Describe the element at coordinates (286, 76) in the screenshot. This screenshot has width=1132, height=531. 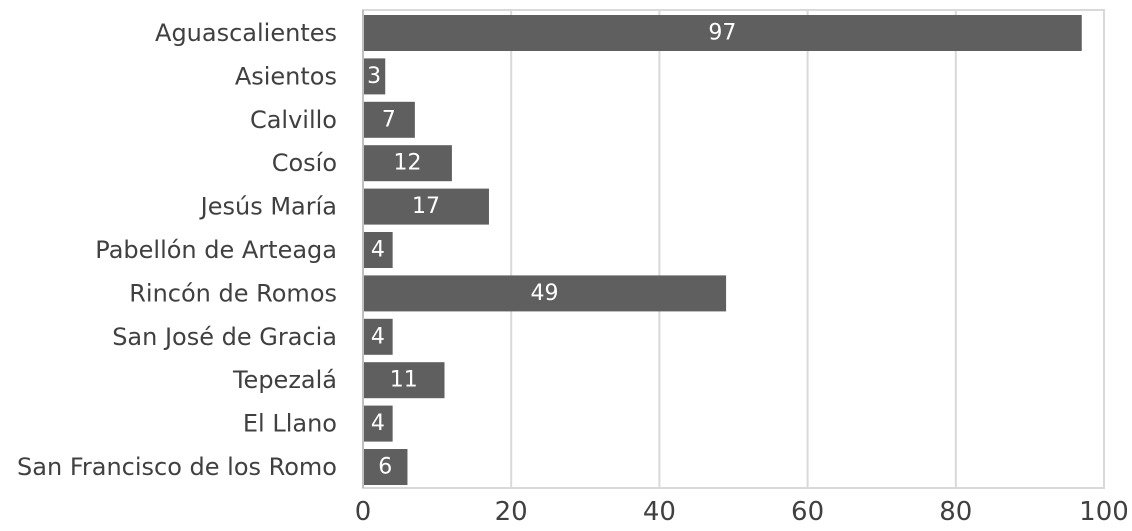
I see `category-label: Asientos` at that location.